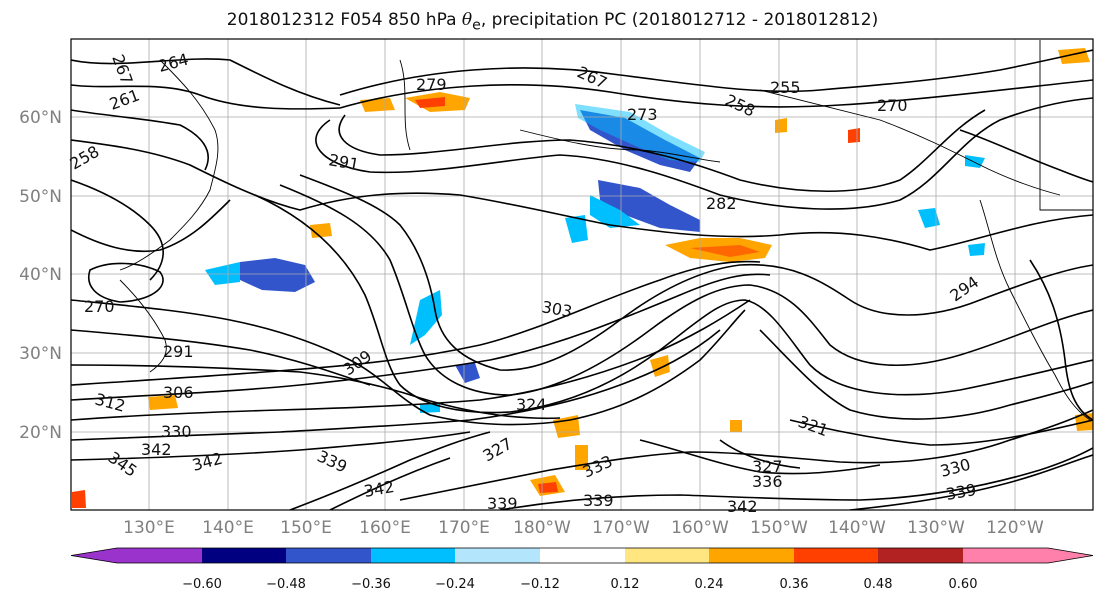 The height and width of the screenshot is (603, 1105). What do you see at coordinates (178, 351) in the screenshot?
I see `contour-label: 291` at bounding box center [178, 351].